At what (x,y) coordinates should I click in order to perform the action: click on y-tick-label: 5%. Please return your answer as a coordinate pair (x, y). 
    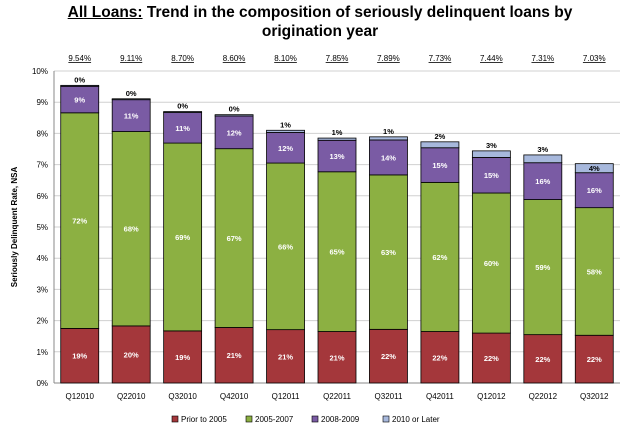
    Looking at the image, I should click on (42, 227).